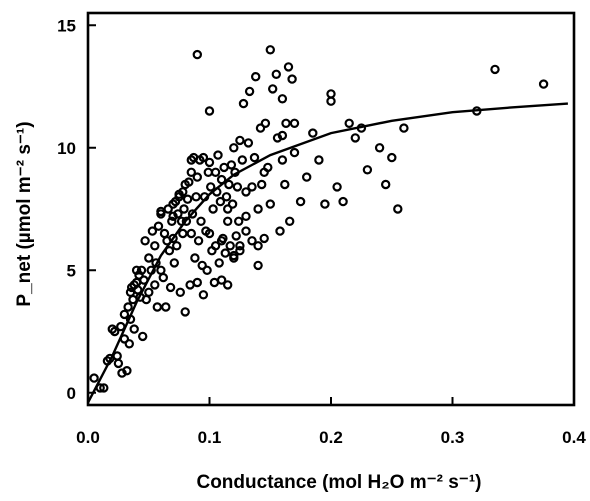 This screenshot has width=590, height=501. Describe the element at coordinates (24, 213) in the screenshot. I see `y-axis-title: P_net (µmol m⁻² s⁻¹)` at that location.